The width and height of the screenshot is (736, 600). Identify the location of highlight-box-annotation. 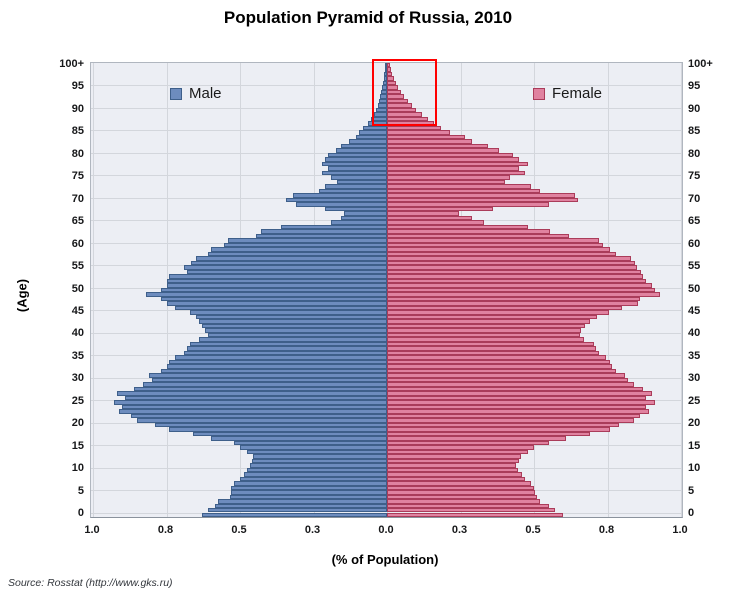
(404, 92).